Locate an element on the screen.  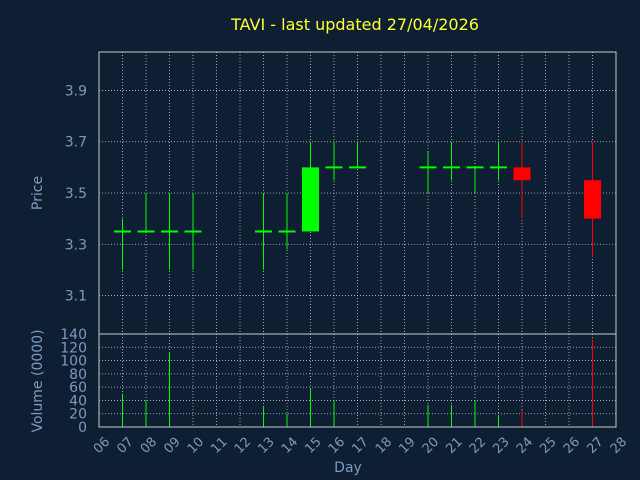
day-tick-label: 09 is located at coordinates (172, 446).